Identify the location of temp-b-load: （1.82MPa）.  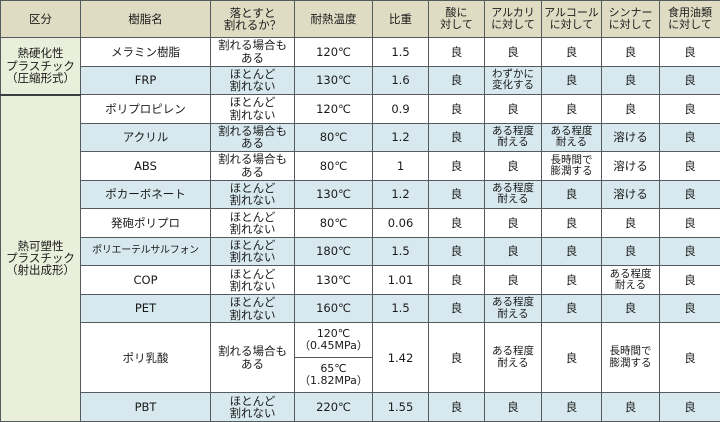
(333, 381).